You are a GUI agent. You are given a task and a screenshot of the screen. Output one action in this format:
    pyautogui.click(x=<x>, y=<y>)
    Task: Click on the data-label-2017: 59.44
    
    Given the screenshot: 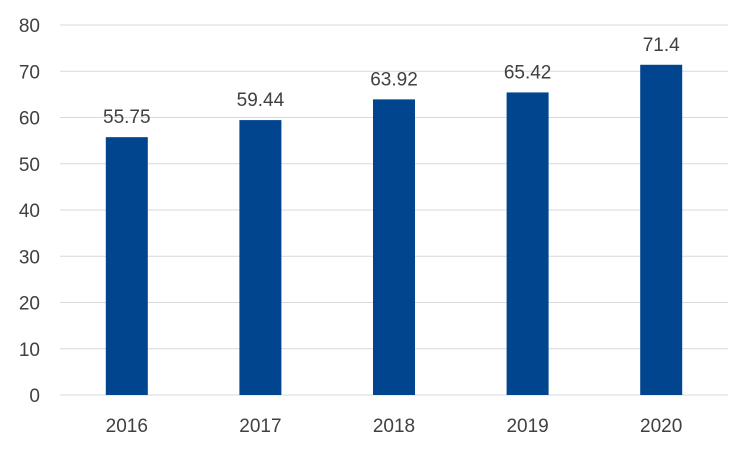 What is the action you would take?
    pyautogui.click(x=261, y=100)
    